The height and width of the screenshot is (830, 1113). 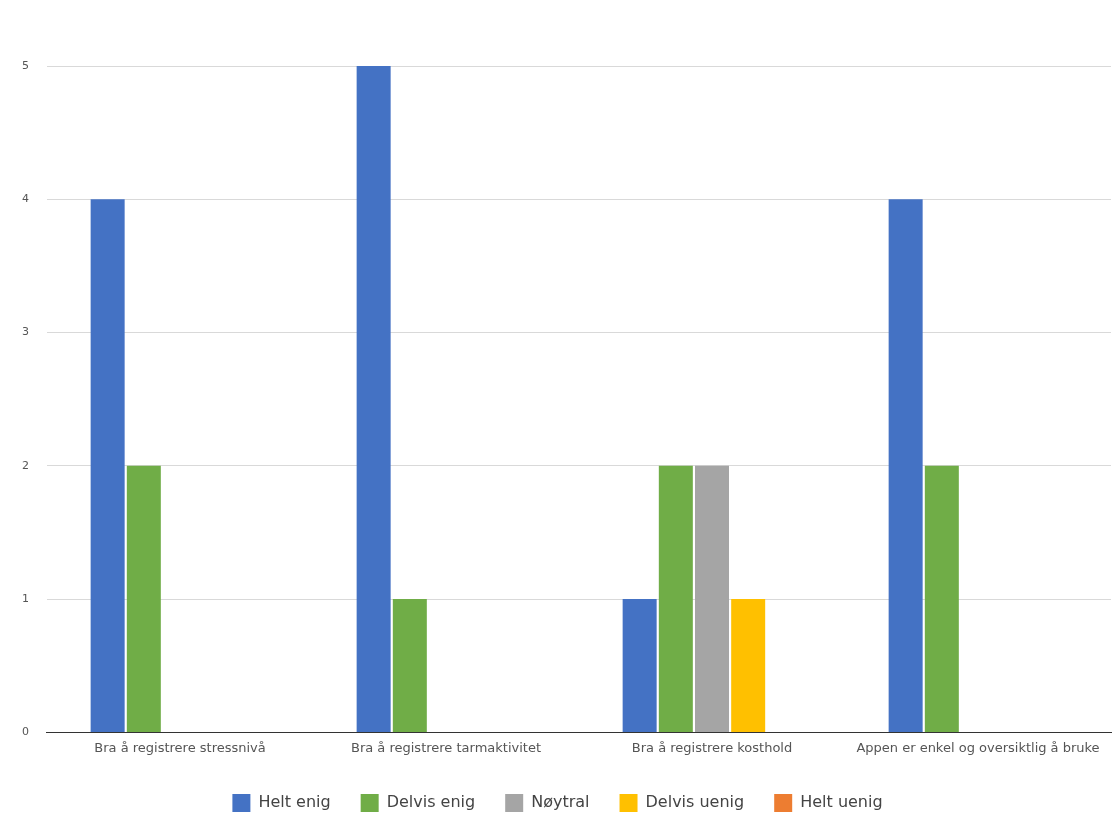 What do you see at coordinates (180, 747) in the screenshot?
I see `x-tick-label: Bra å registrere stressnivå` at bounding box center [180, 747].